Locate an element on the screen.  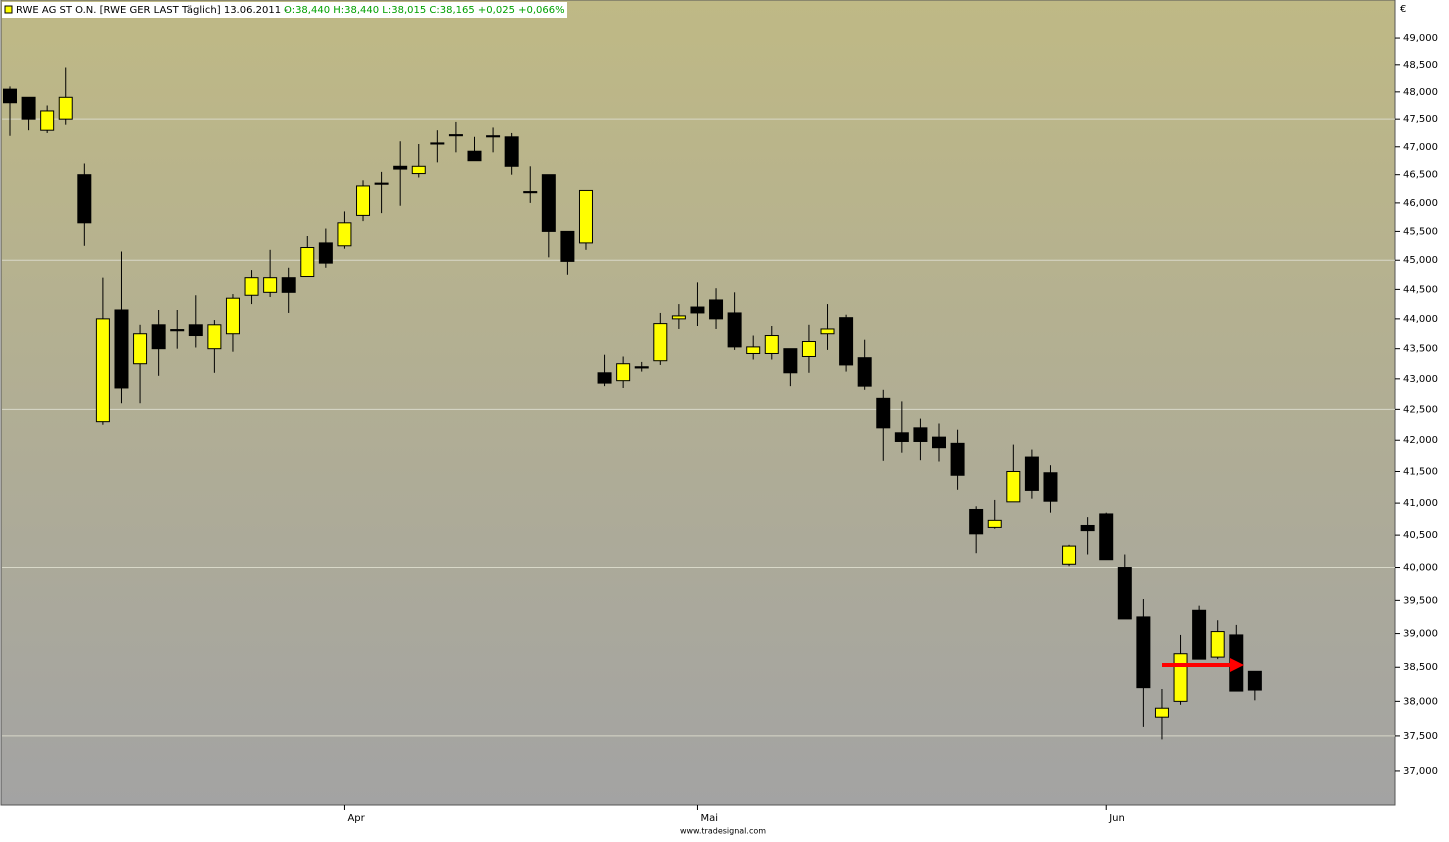
arrow-head is located at coordinates (1237, 665).